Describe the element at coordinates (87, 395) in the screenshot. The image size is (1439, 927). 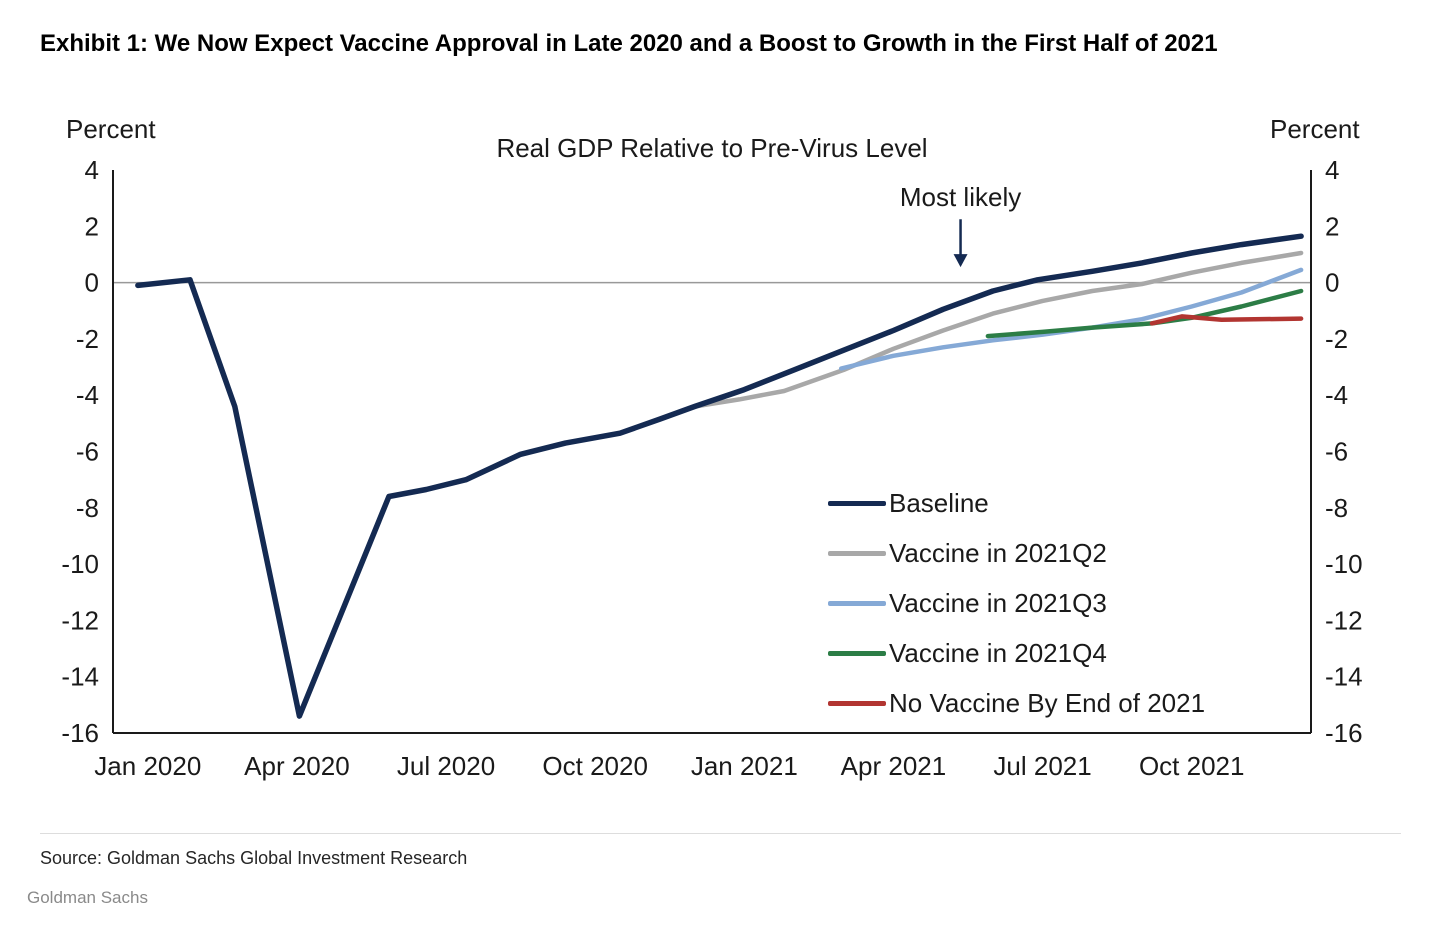
I see `y-tick-label-left: -4` at that location.